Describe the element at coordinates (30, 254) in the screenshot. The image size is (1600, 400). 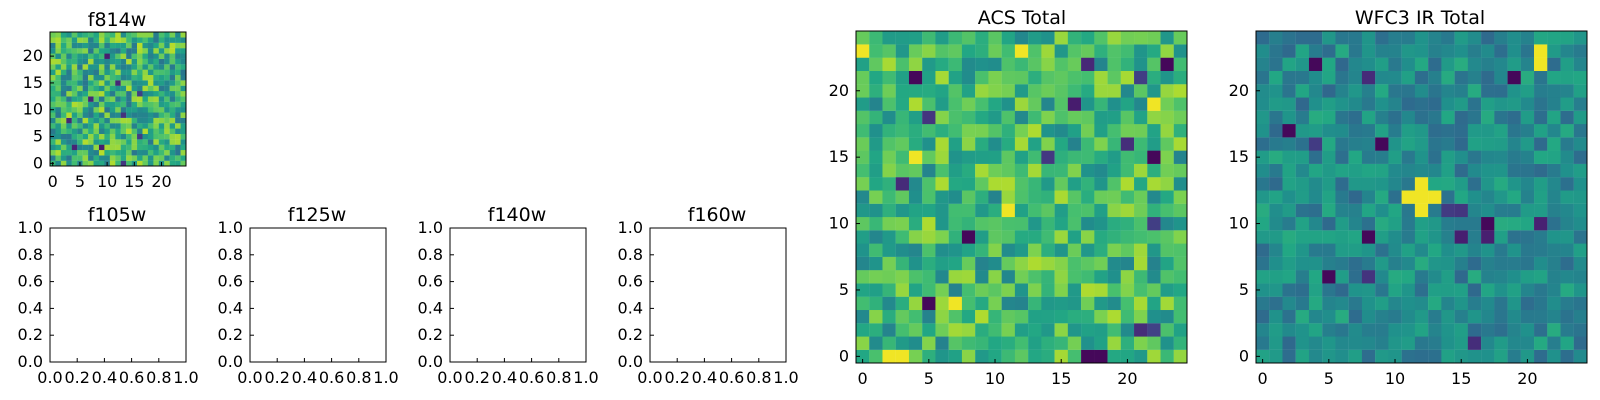
I see `f105w-y-tick-label-4: 0.8` at that location.